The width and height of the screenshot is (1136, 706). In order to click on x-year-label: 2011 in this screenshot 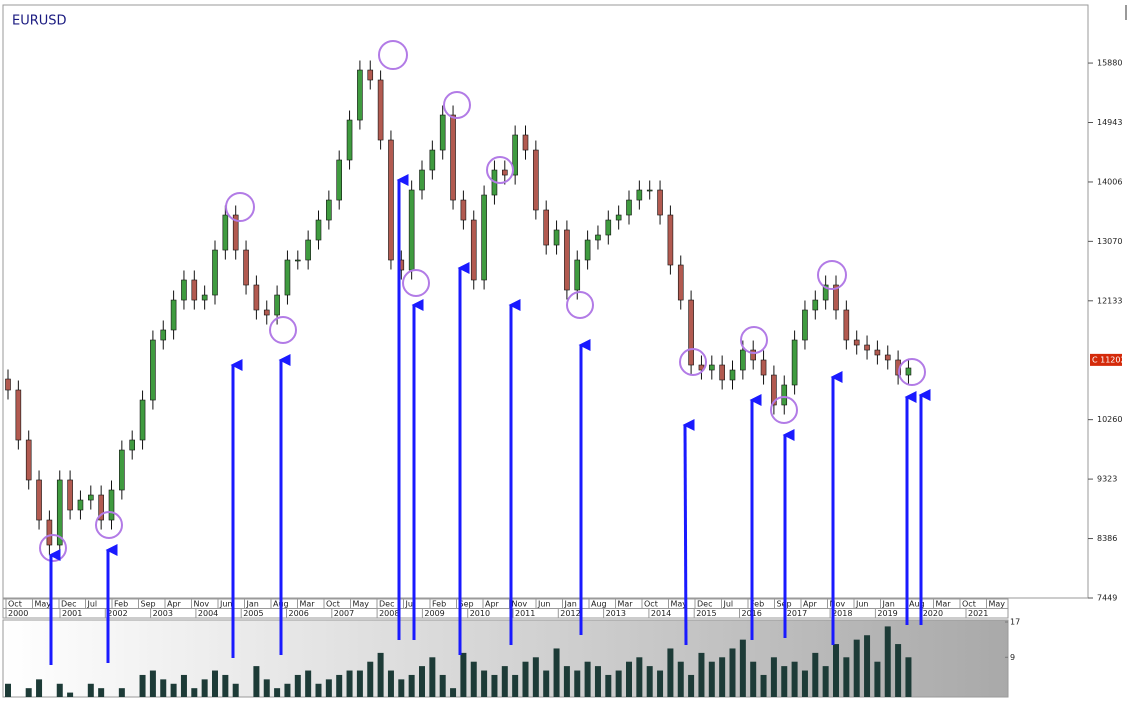, I will do `click(525, 613)`.